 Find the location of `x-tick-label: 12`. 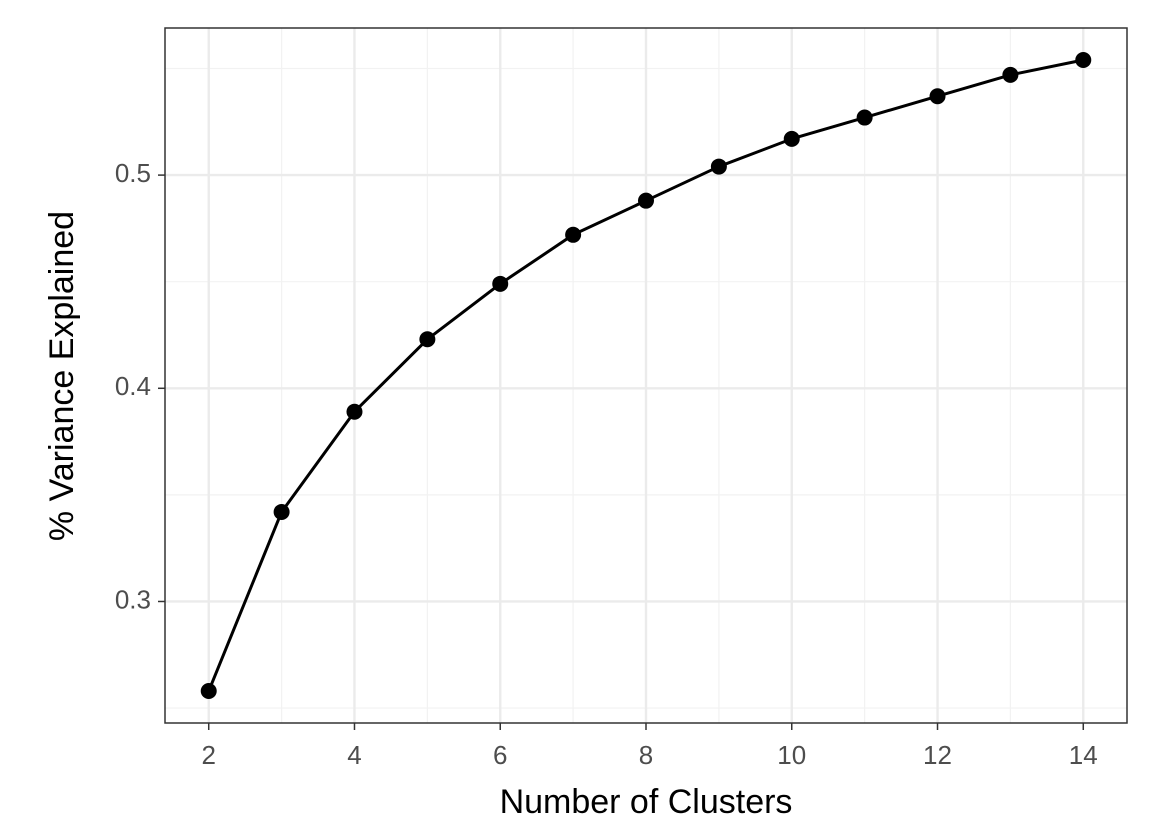

x-tick-label: 12 is located at coordinates (937, 755).